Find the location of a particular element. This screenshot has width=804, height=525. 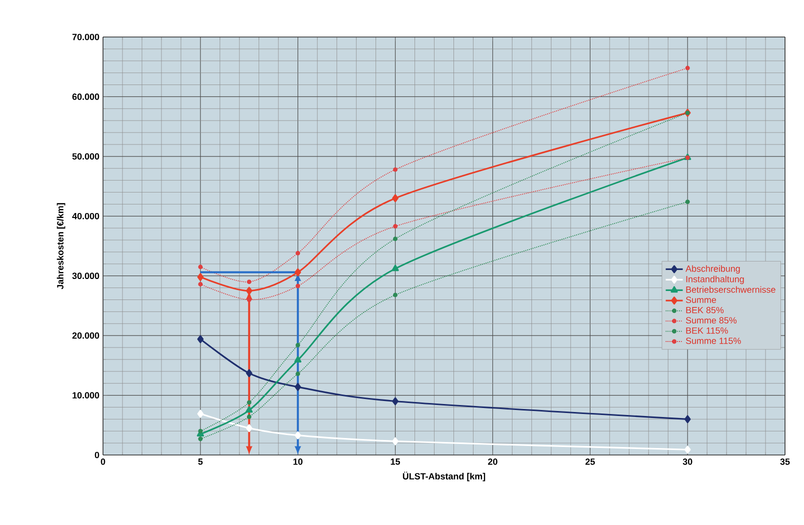

y-tick-label: 60.000 is located at coordinates (86, 97).